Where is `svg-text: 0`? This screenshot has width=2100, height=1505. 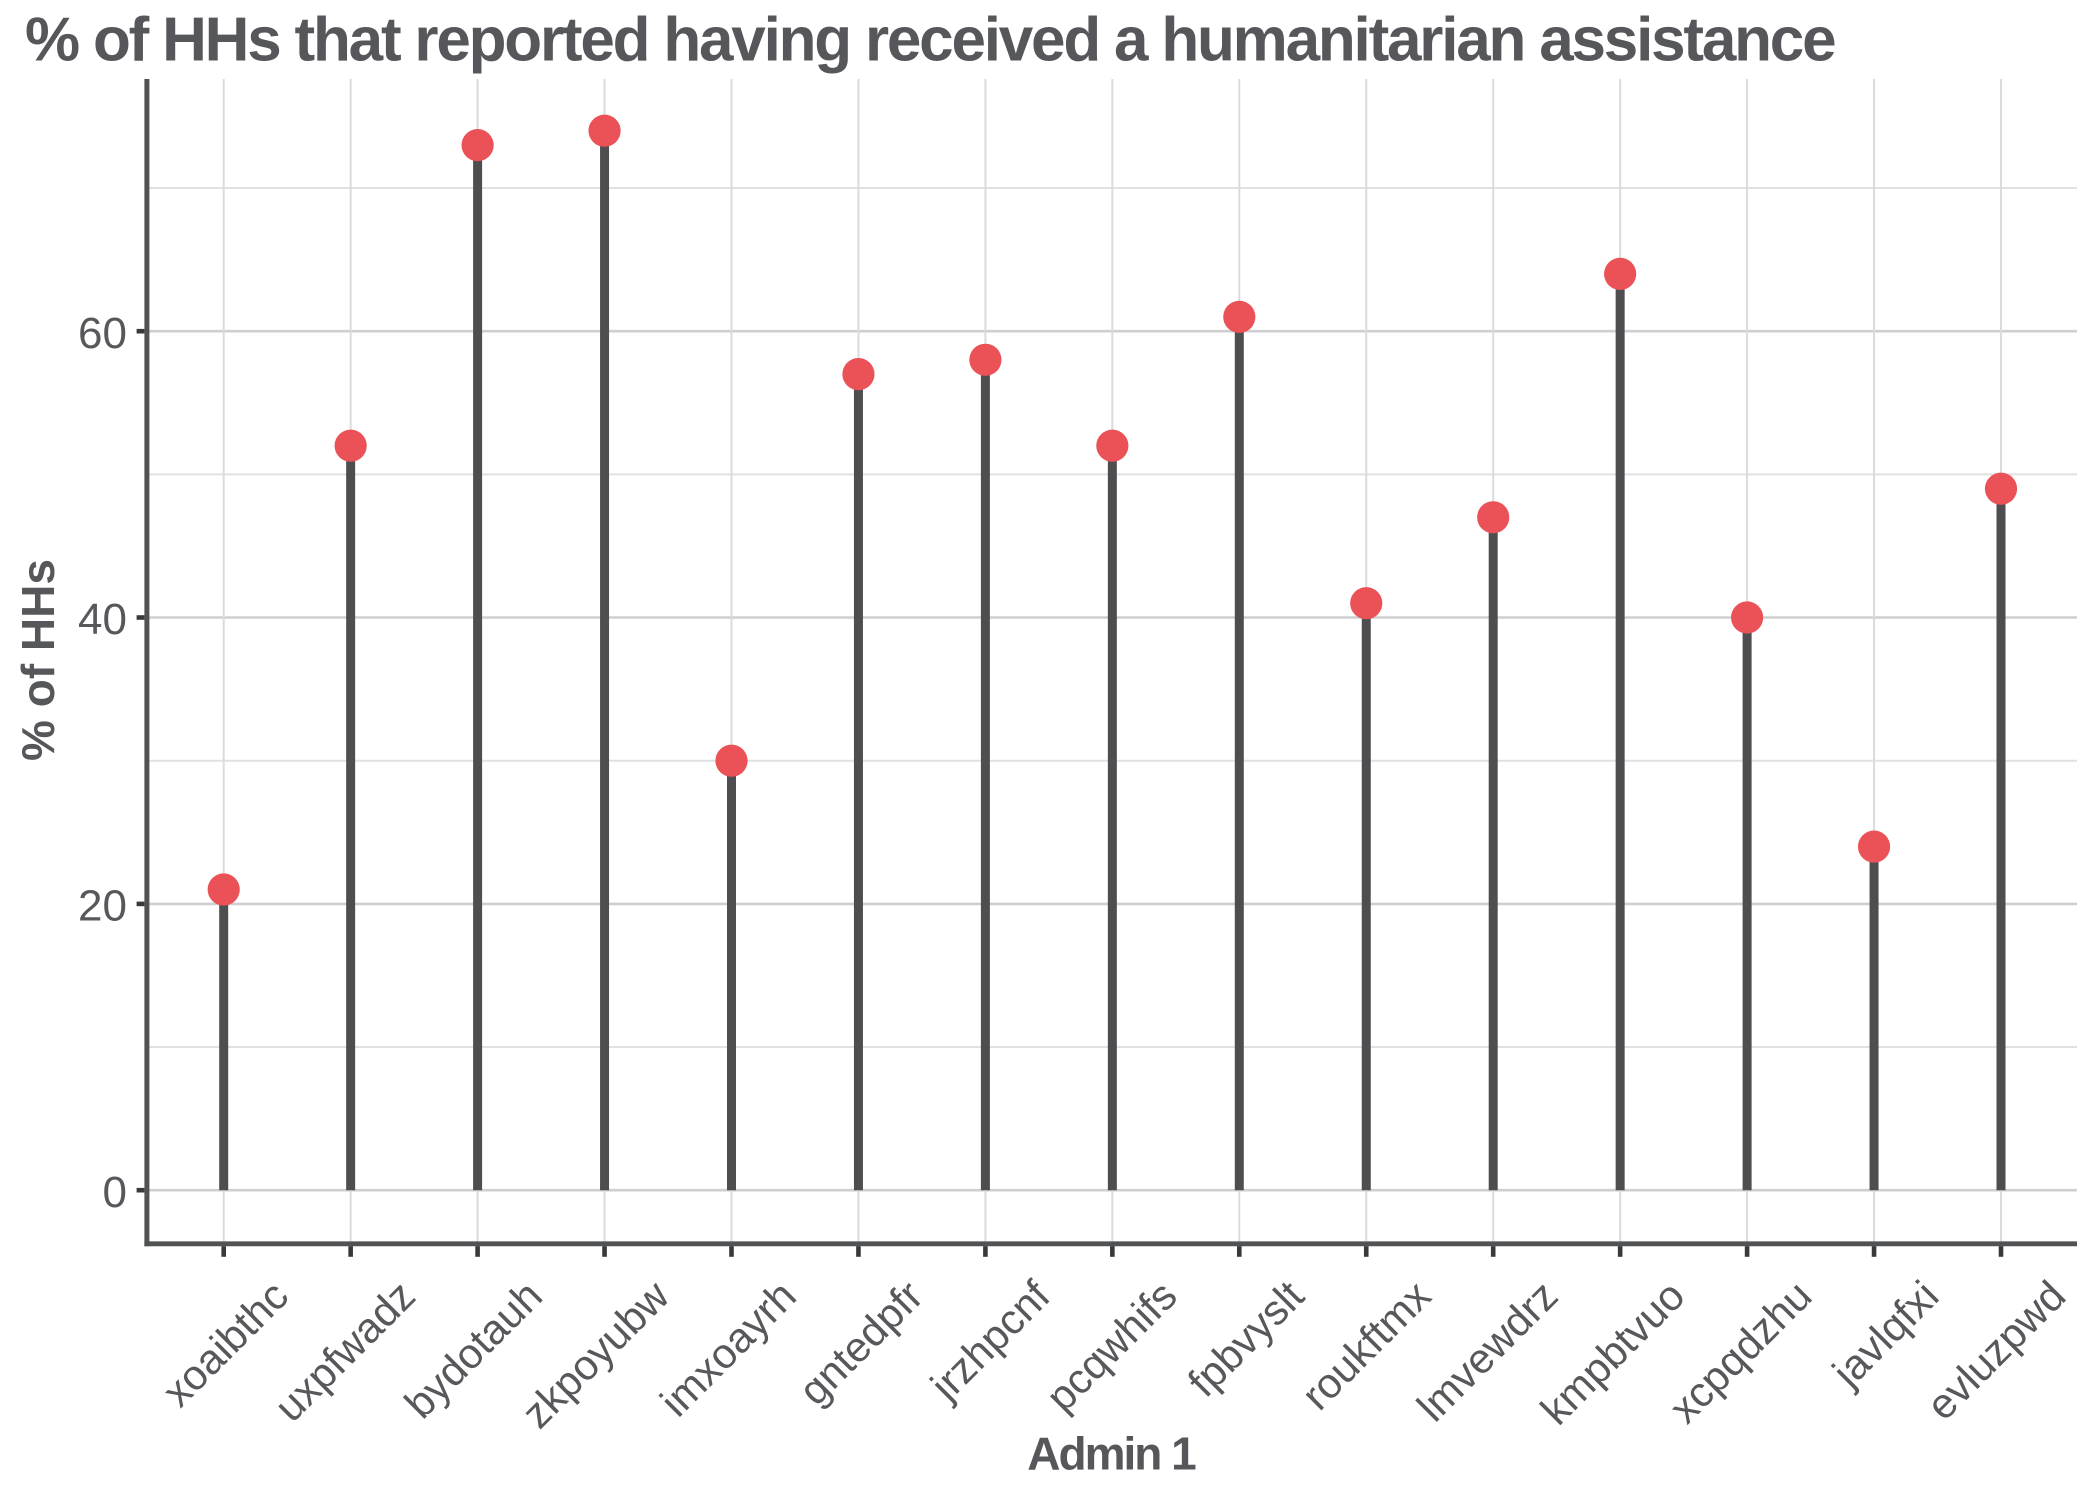 svg-text: 0 is located at coordinates (115, 1192).